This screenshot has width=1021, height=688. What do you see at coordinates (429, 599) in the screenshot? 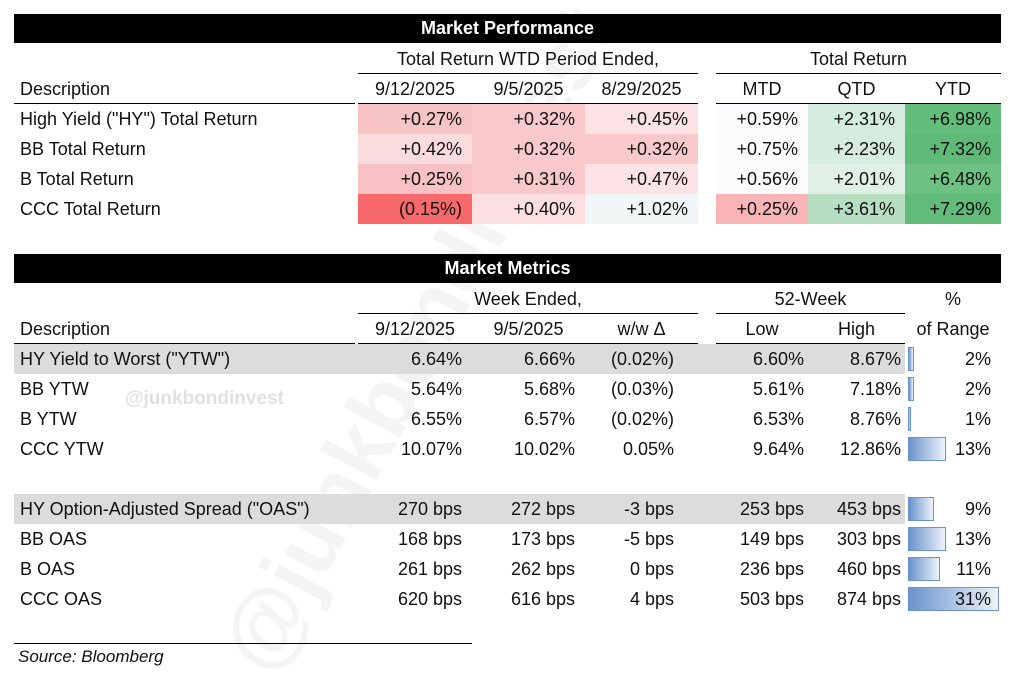
I see `value-cell: 620 bps` at bounding box center [429, 599].